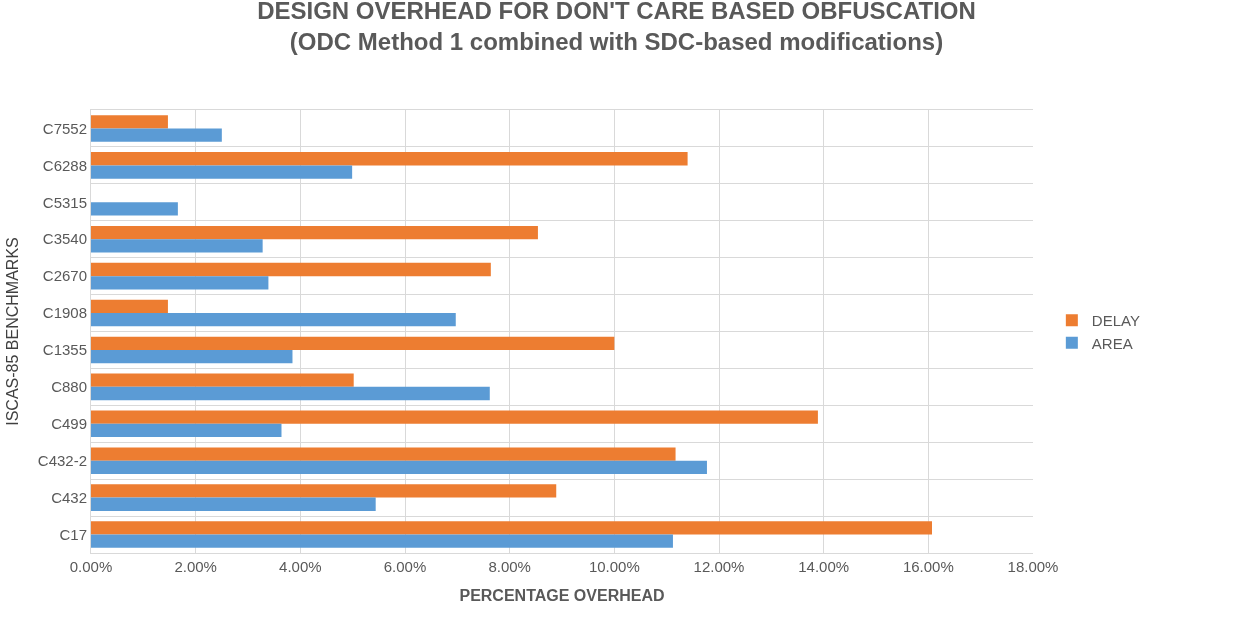 This screenshot has width=1233, height=623. Describe the element at coordinates (62, 460) in the screenshot. I see `y-tick-label: C432-2` at that location.